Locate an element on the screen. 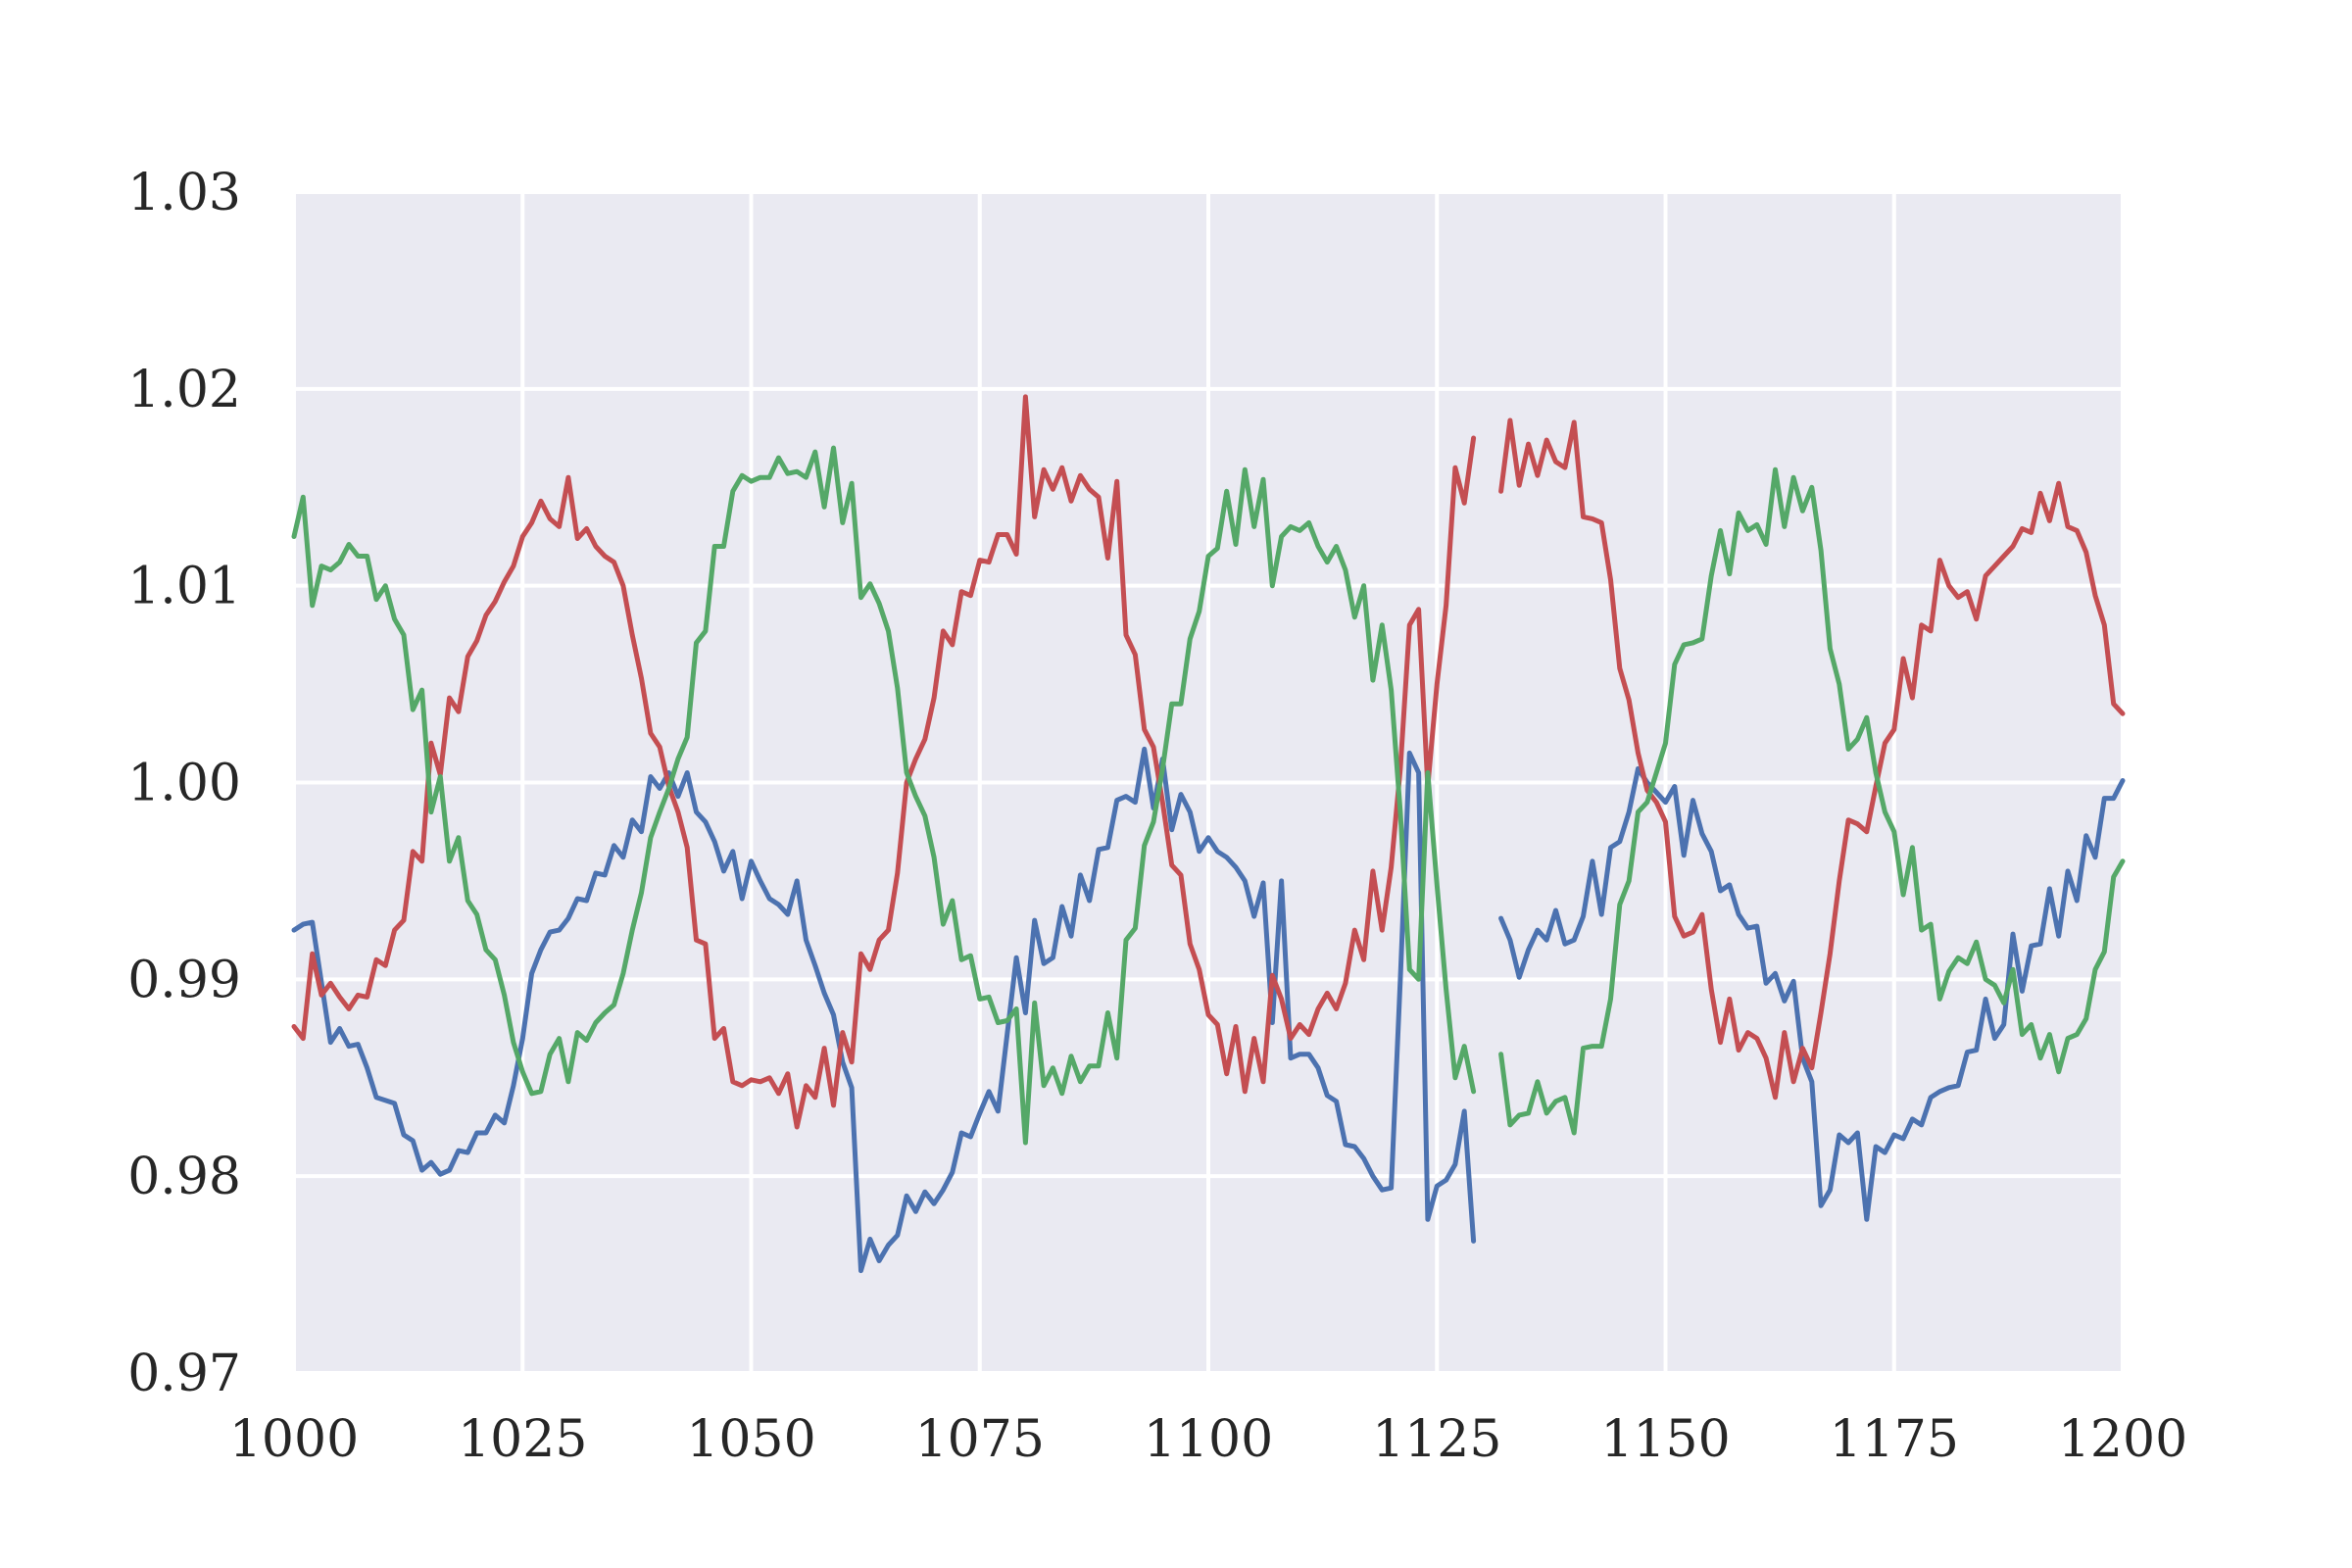  y-tick-label: 0.97 is located at coordinates (184, 1374).